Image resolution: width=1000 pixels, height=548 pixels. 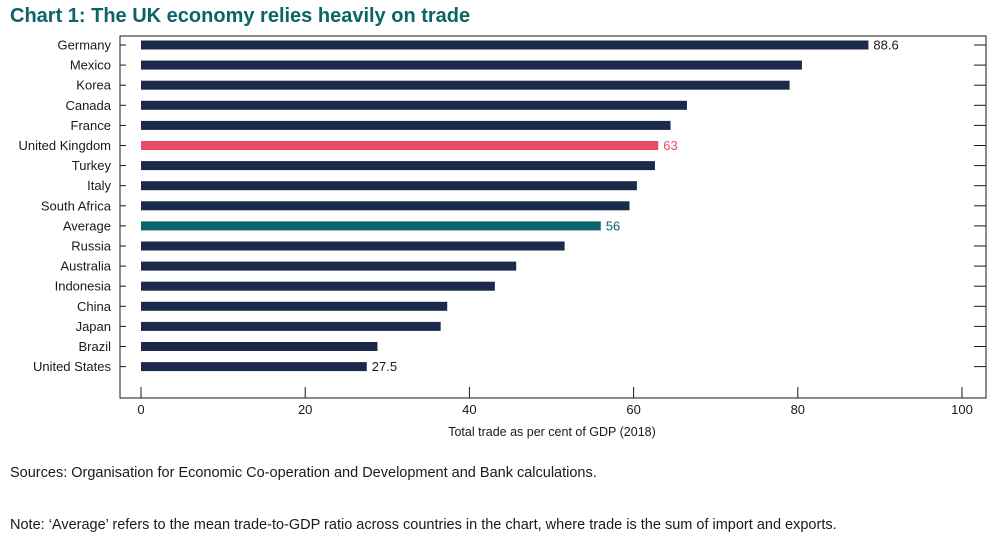 What do you see at coordinates (254, 367) in the screenshot?
I see `bar-united-states` at bounding box center [254, 367].